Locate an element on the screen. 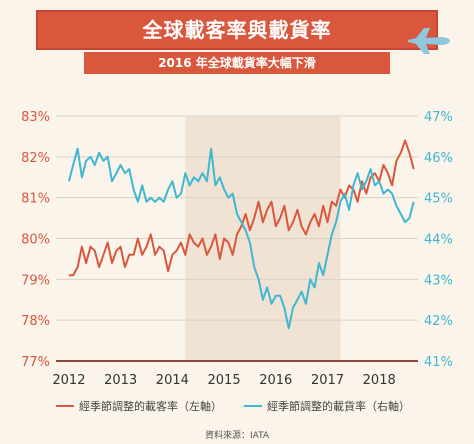  y-right-tick-label: 46% is located at coordinates (438, 158).